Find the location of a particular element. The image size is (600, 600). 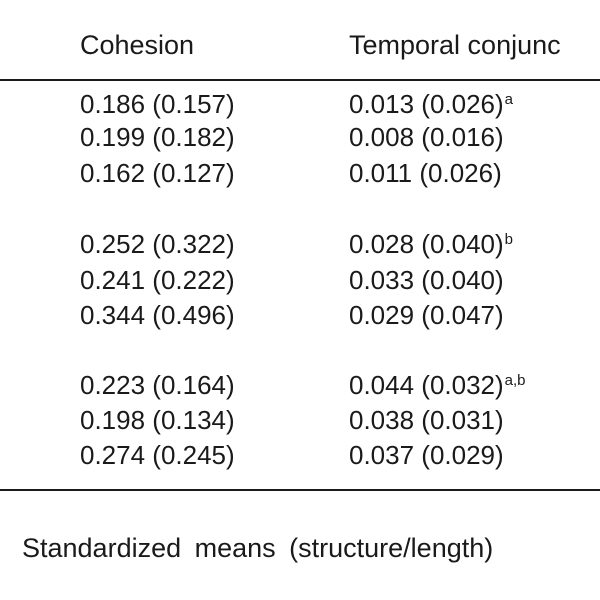

cohesion-cell: 0.252 (0.322) is located at coordinates (157, 244).